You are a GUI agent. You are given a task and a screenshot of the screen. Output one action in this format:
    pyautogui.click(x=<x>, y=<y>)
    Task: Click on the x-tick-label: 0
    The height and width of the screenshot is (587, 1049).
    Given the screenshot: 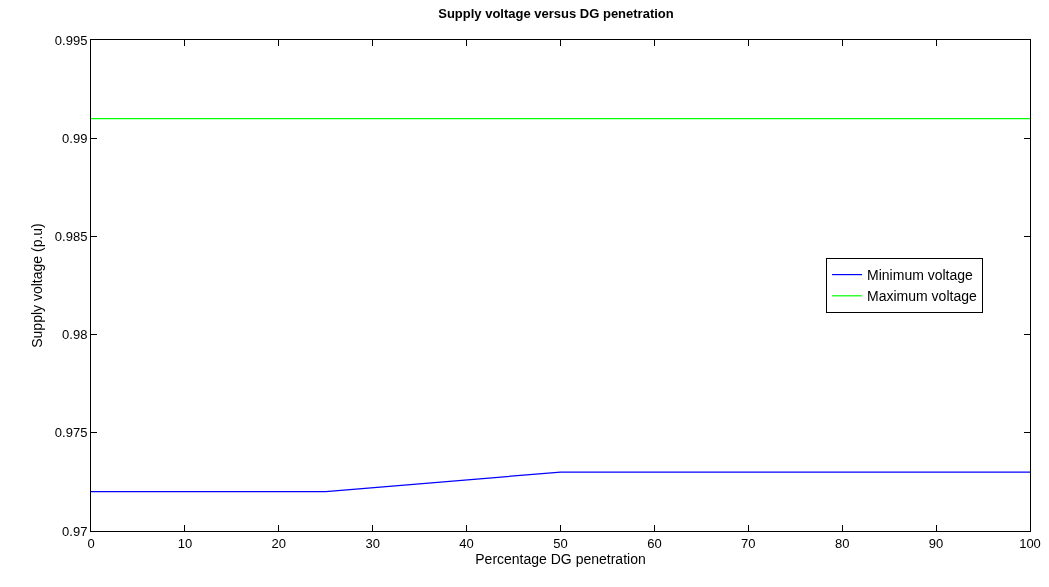 What is the action you would take?
    pyautogui.click(x=91, y=543)
    